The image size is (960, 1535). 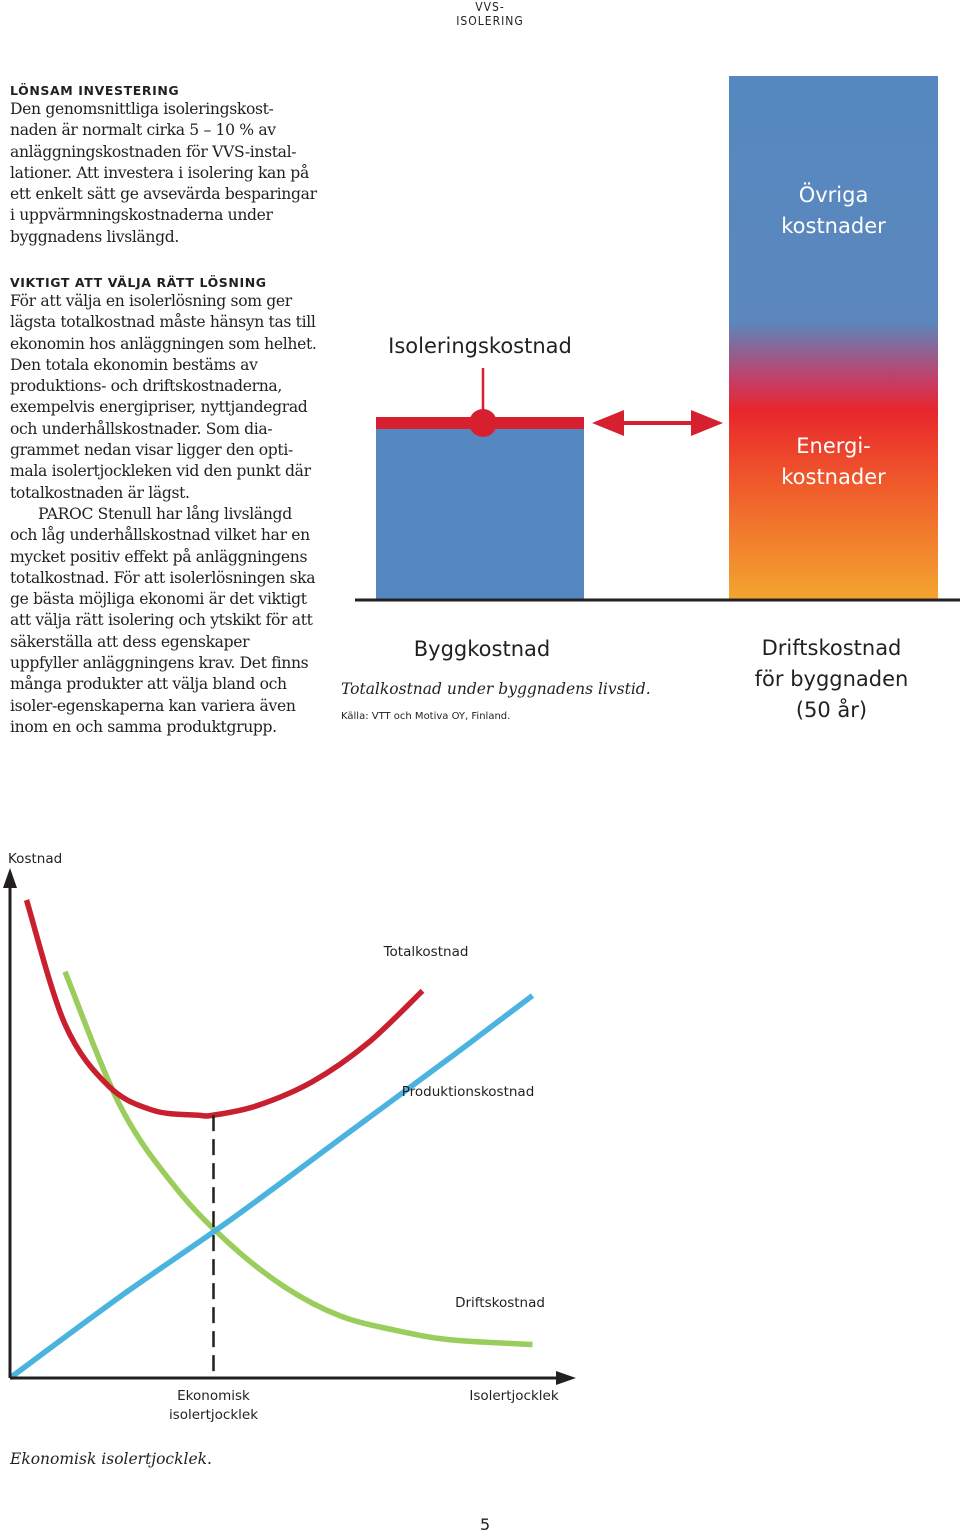 What do you see at coordinates (213, 1415) in the screenshot?
I see `economic-thickness-label-line-2: isolertjocklek` at bounding box center [213, 1415].